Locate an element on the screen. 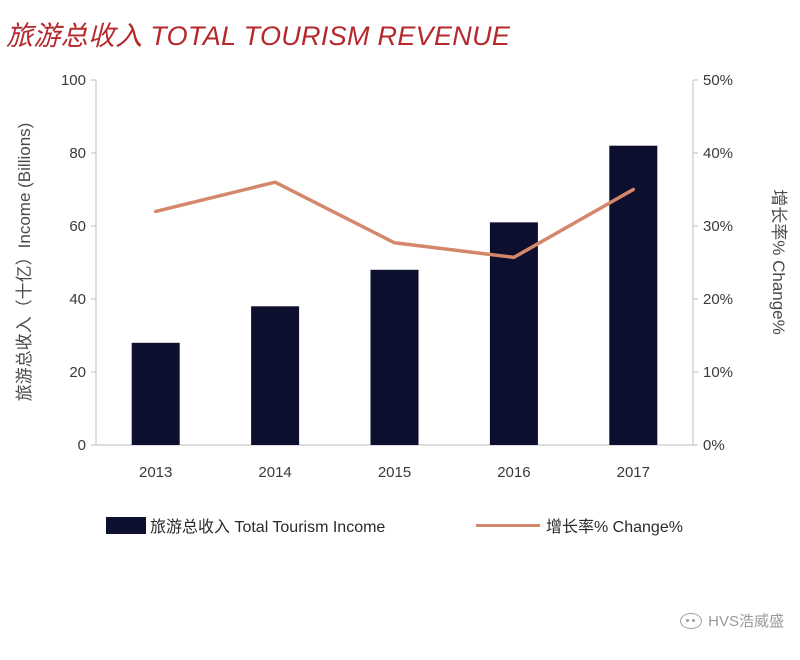 The image size is (800, 660). y-tick-label: 40 is located at coordinates (77, 299).